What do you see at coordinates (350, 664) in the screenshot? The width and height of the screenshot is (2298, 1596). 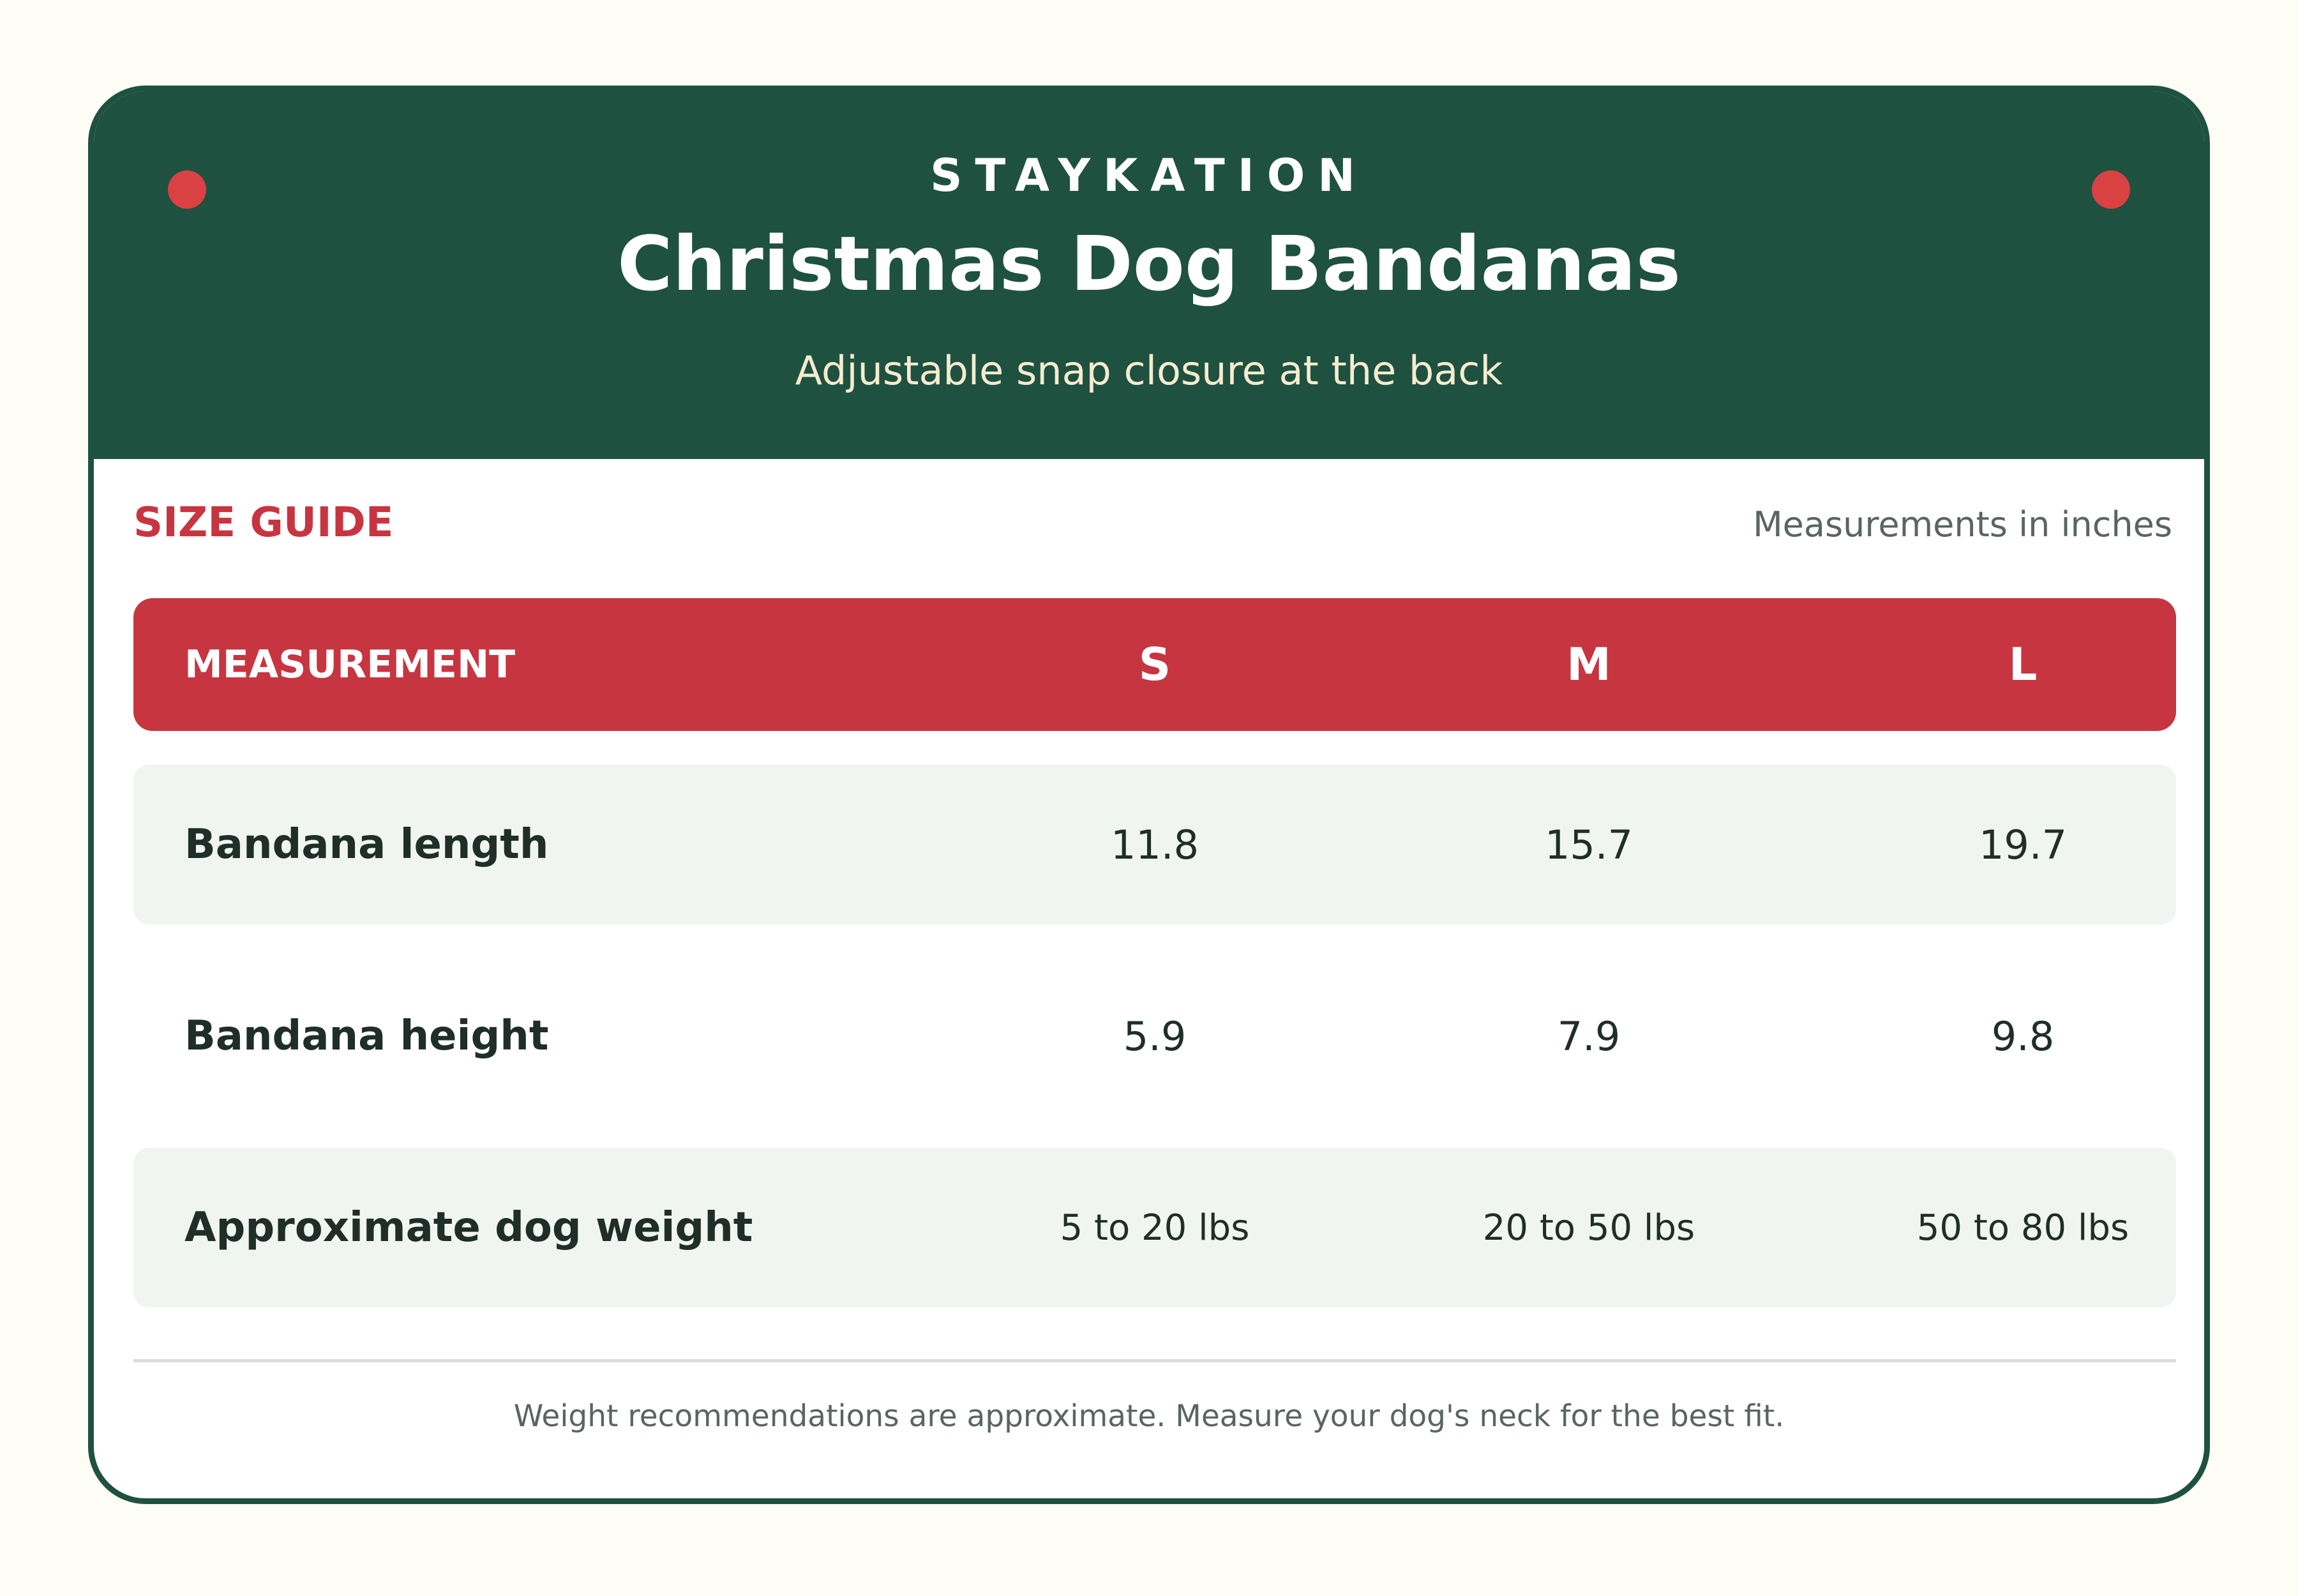 I see `header-measurement: MEASUREMENT` at bounding box center [350, 664].